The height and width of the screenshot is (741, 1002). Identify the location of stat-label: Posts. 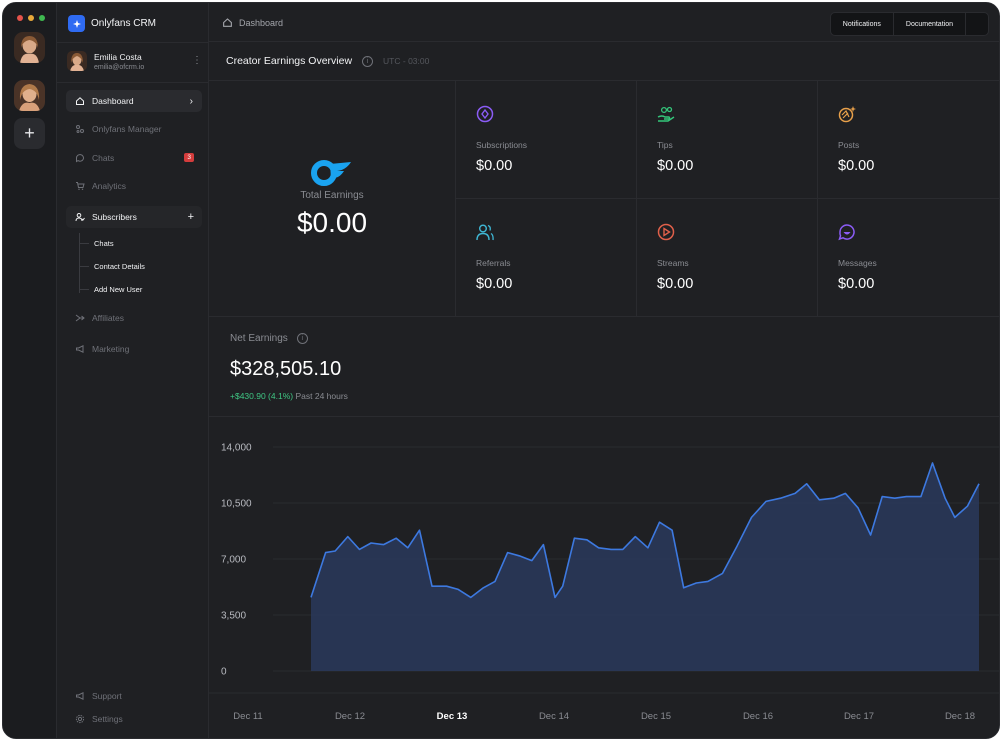
(849, 145).